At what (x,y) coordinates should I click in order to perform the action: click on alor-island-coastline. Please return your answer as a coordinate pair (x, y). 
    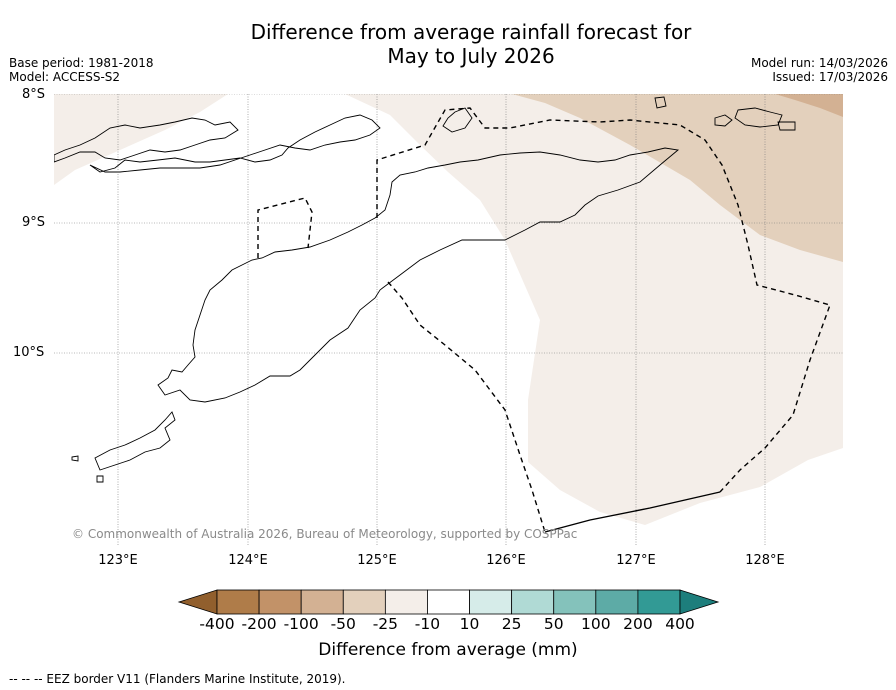
    Looking at the image, I should click on (457, 120).